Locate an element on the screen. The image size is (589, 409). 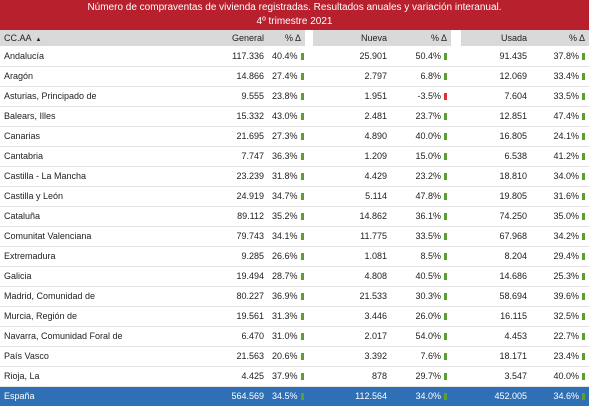
cell-text: 6.538 is located at coordinates (515, 156).